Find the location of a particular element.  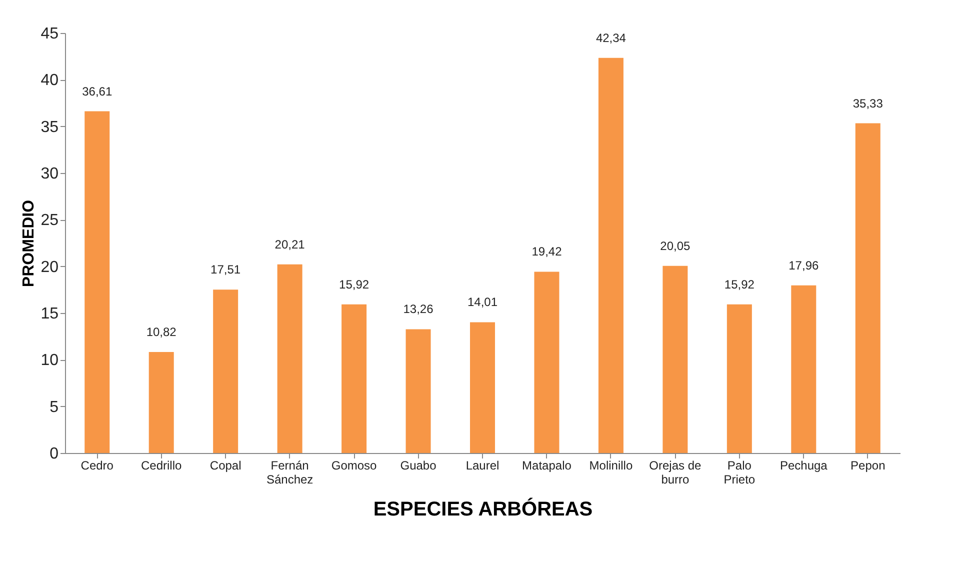

y-axis-title: PROMEDIO is located at coordinates (29, 244).